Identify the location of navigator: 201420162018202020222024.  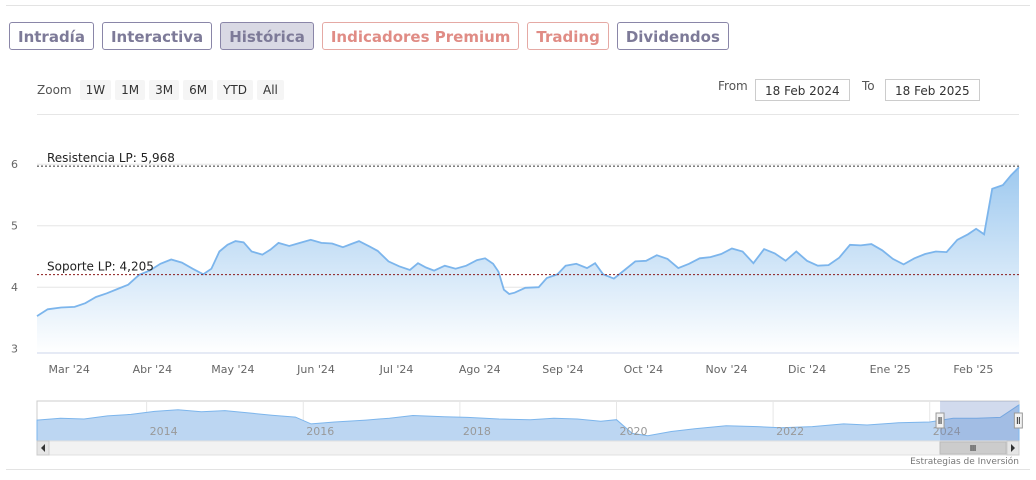
(518, 428).